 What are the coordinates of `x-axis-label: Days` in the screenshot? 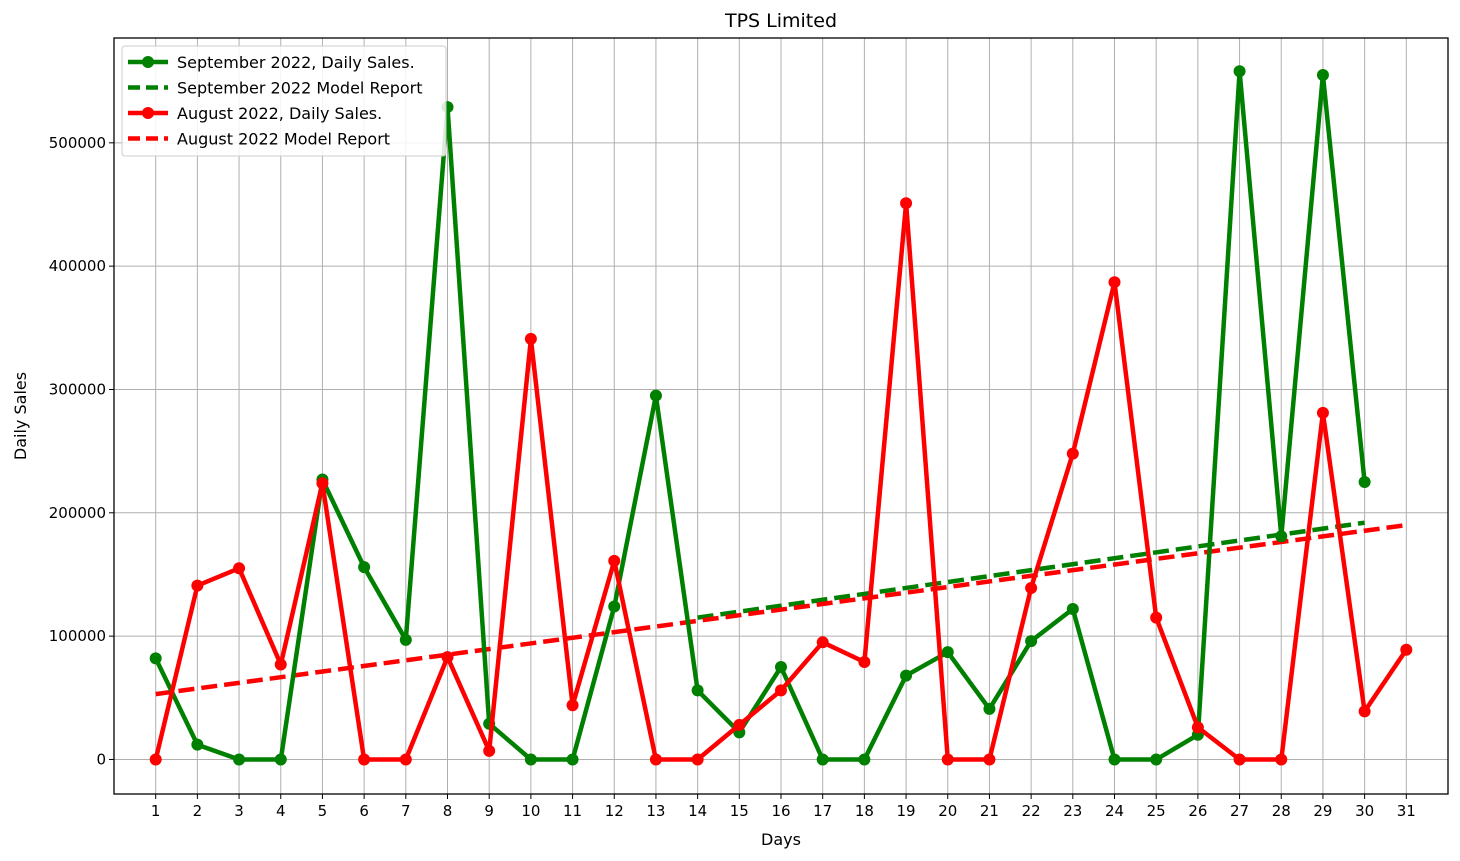 It's located at (781, 839).